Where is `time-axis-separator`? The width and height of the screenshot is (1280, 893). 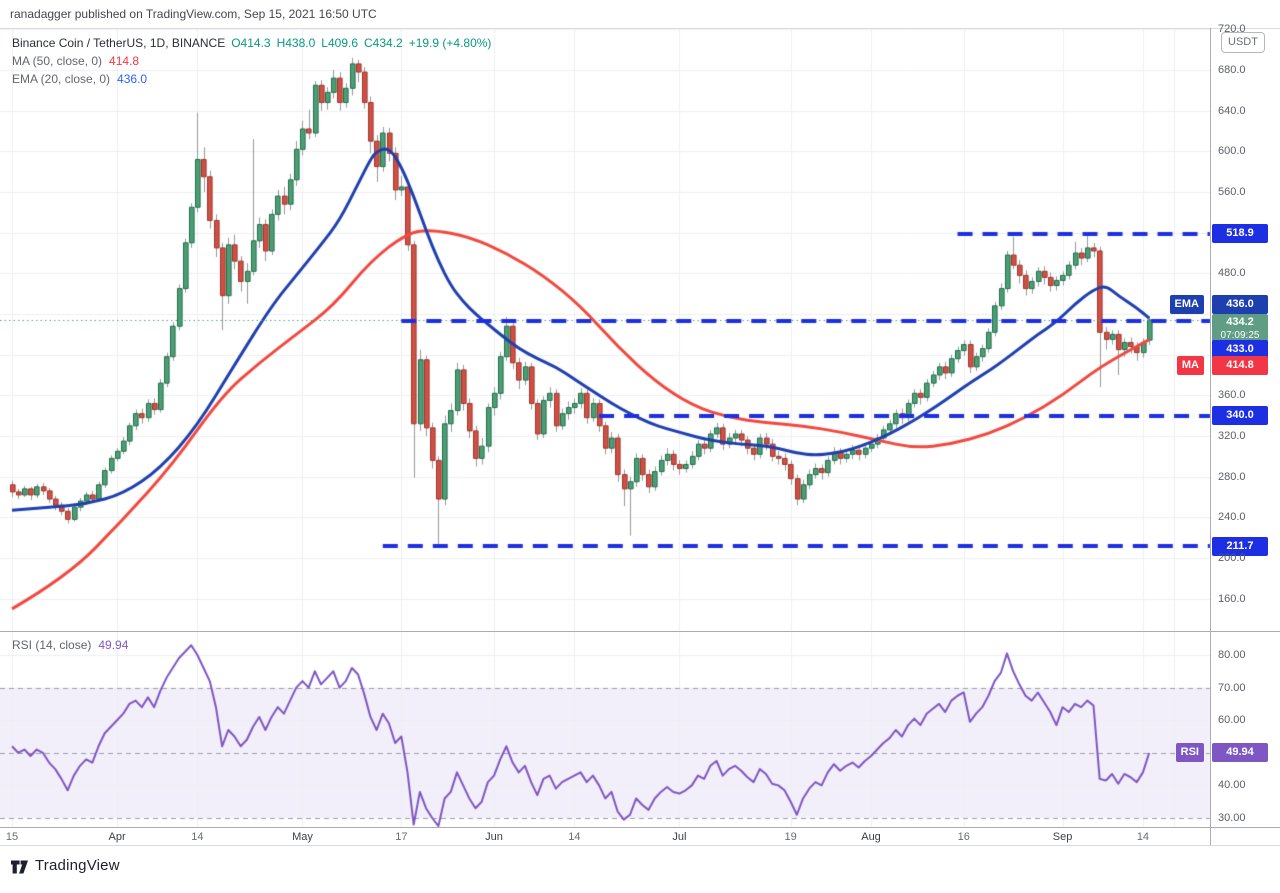
time-axis-separator is located at coordinates (640, 827).